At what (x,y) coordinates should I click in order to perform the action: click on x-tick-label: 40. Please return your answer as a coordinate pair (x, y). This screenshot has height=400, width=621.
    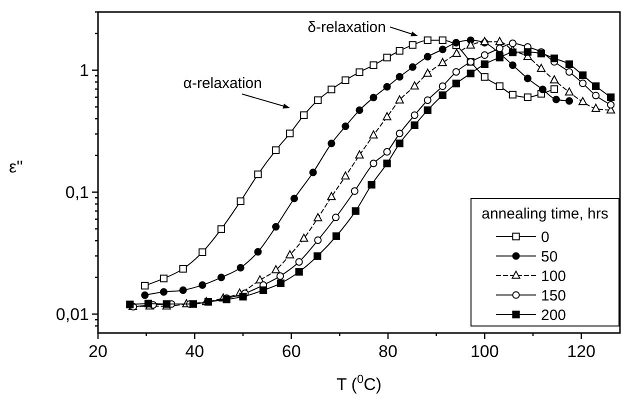
    Looking at the image, I should click on (194, 351).